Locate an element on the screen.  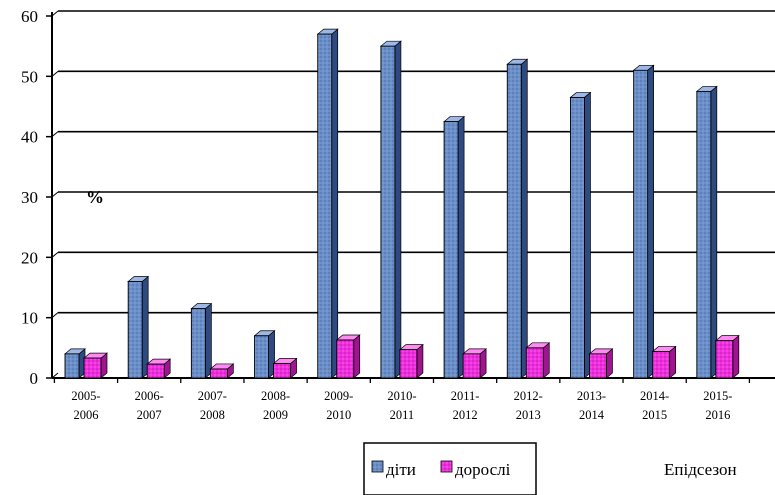
y-tick-label: 60 is located at coordinates (29, 16).